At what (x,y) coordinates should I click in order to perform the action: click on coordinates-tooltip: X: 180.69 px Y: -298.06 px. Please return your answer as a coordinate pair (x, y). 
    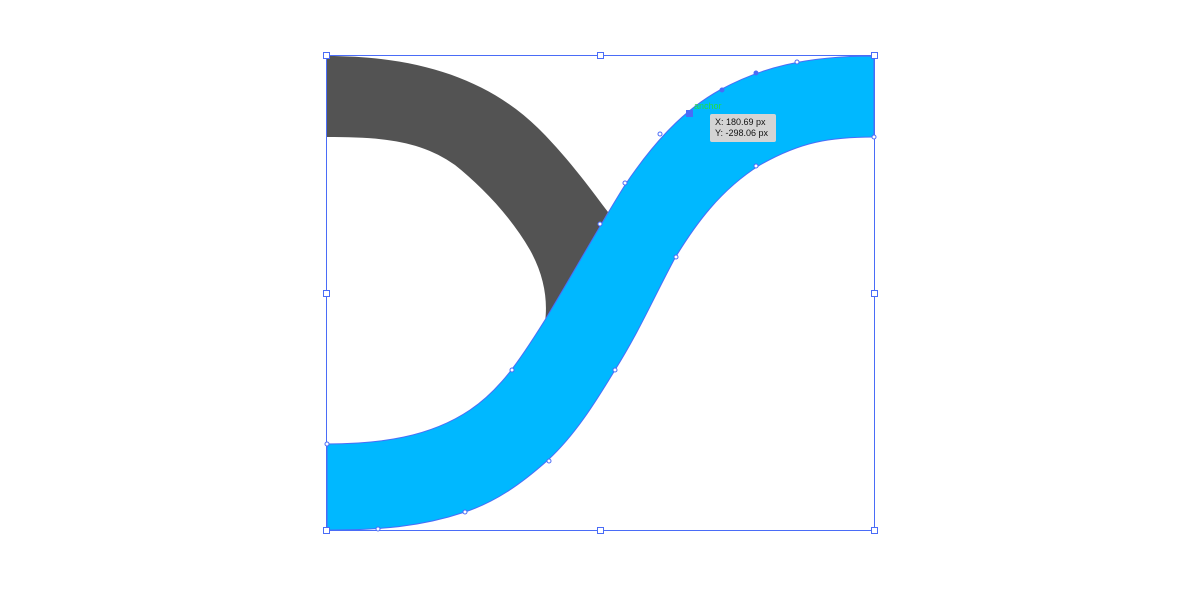
    Looking at the image, I should click on (743, 128).